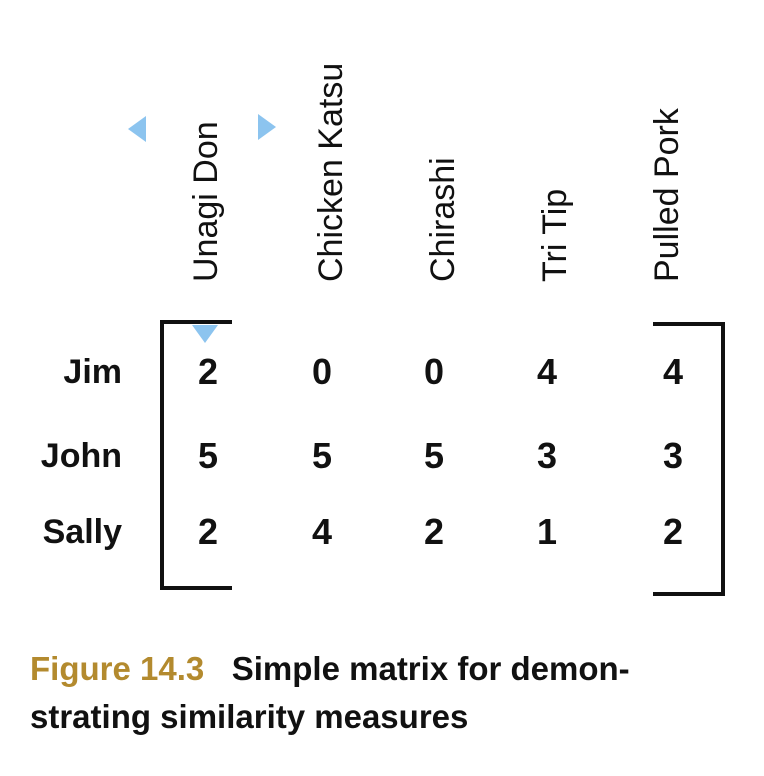 The height and width of the screenshot is (776, 764). I want to click on matrix-right-bracket, so click(689, 459).